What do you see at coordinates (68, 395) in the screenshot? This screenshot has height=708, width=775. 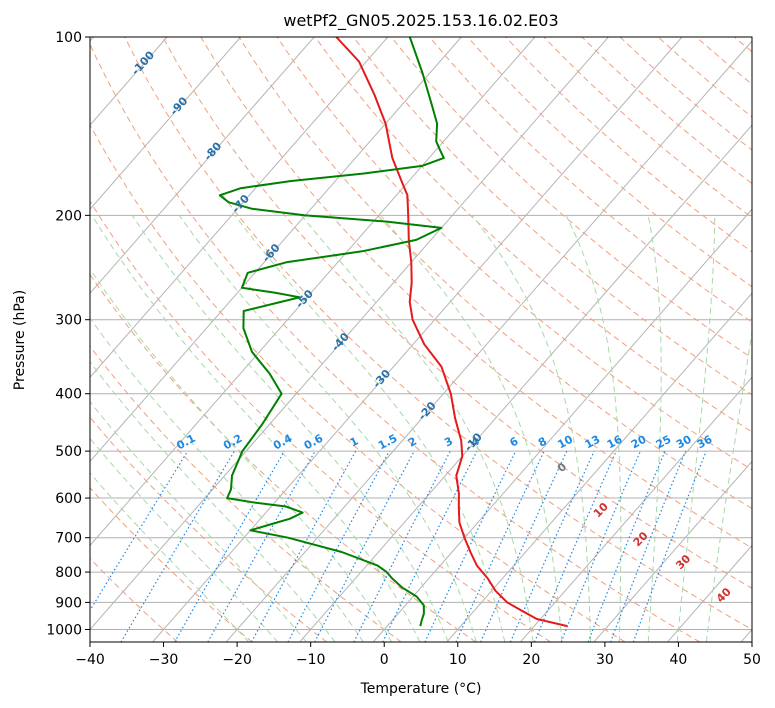 I see `y-tick-label: 400` at bounding box center [68, 395].